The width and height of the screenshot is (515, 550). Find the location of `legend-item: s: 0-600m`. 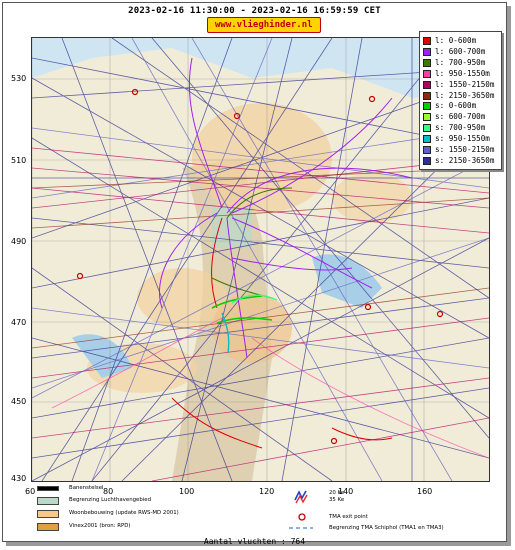

legend-item: s: 0-600m is located at coordinates (449, 106).